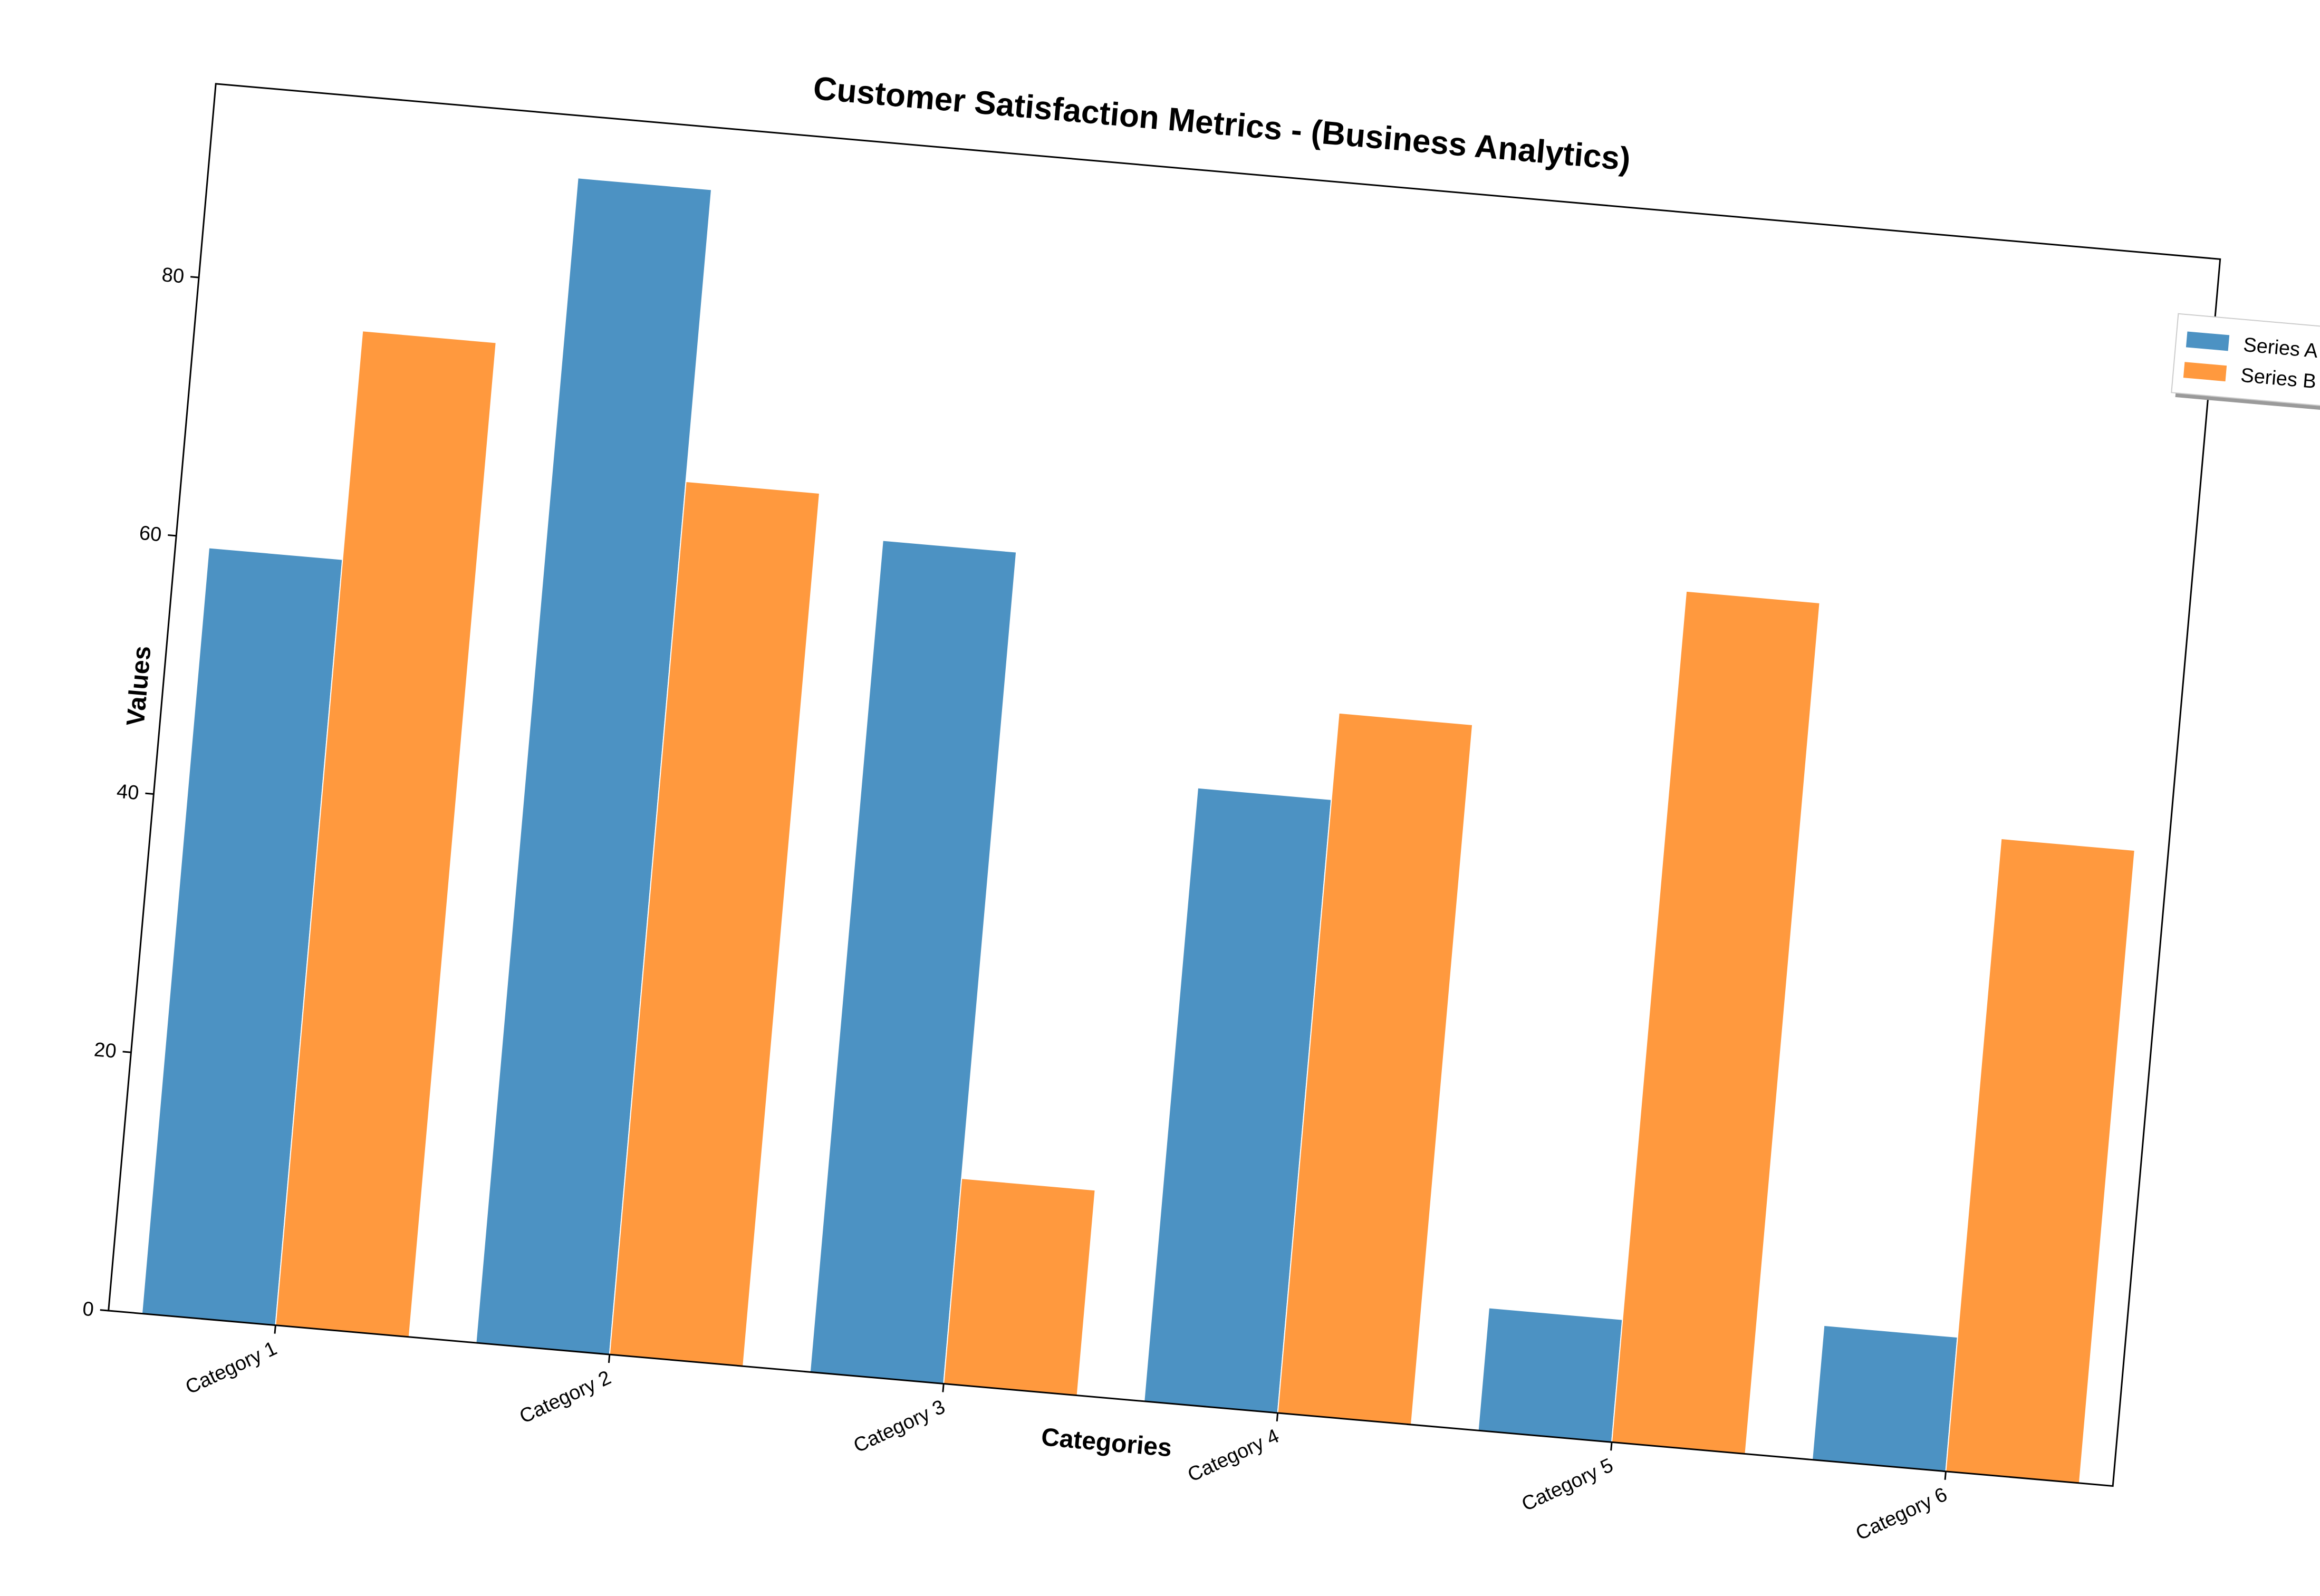  Describe the element at coordinates (150, 534) in the screenshot. I see `y-tick-label: 60` at that location.